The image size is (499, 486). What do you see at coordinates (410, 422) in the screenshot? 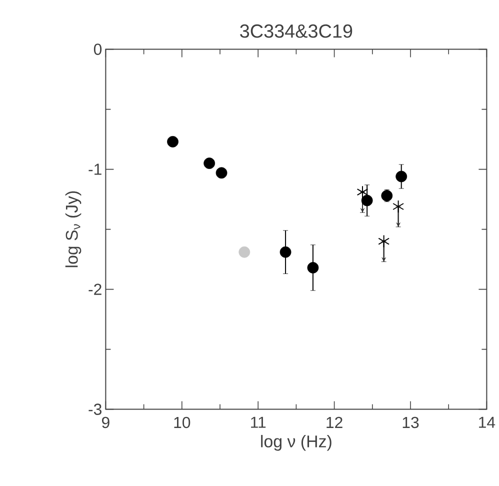
I see `x-tick-label: 13` at bounding box center [410, 422].